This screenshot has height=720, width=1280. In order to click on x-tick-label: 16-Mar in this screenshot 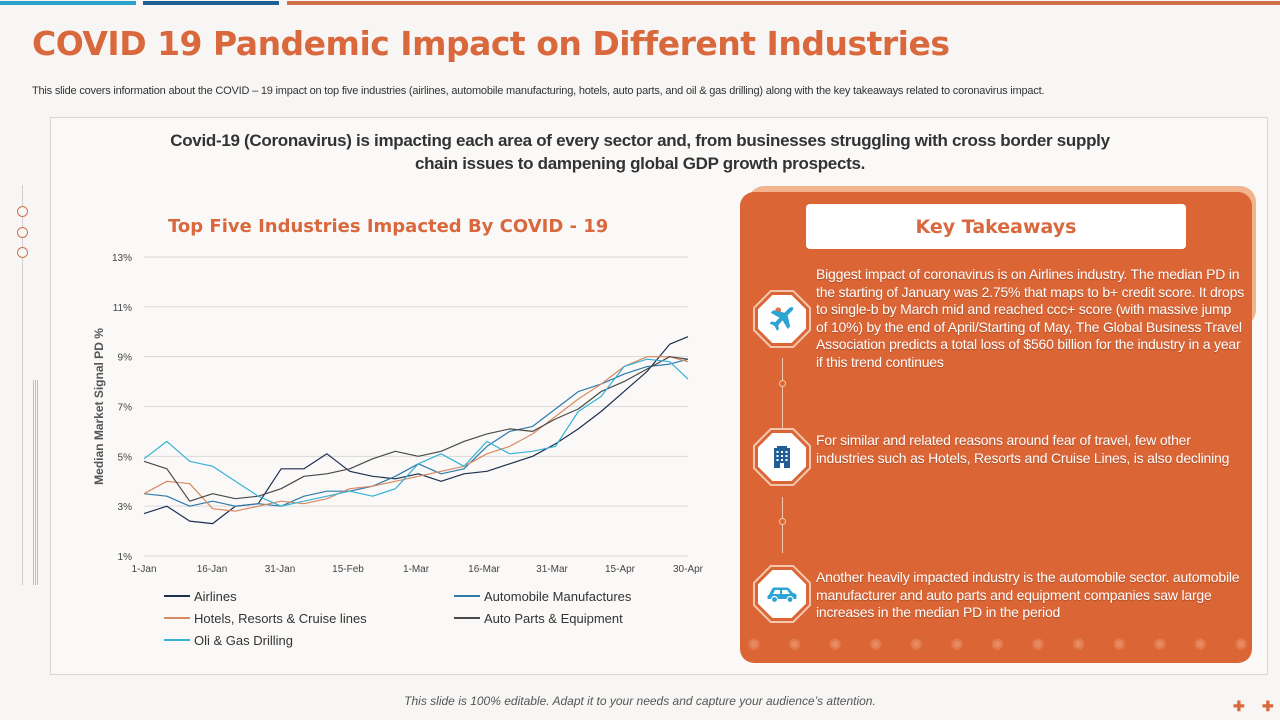, I will do `click(484, 569)`.